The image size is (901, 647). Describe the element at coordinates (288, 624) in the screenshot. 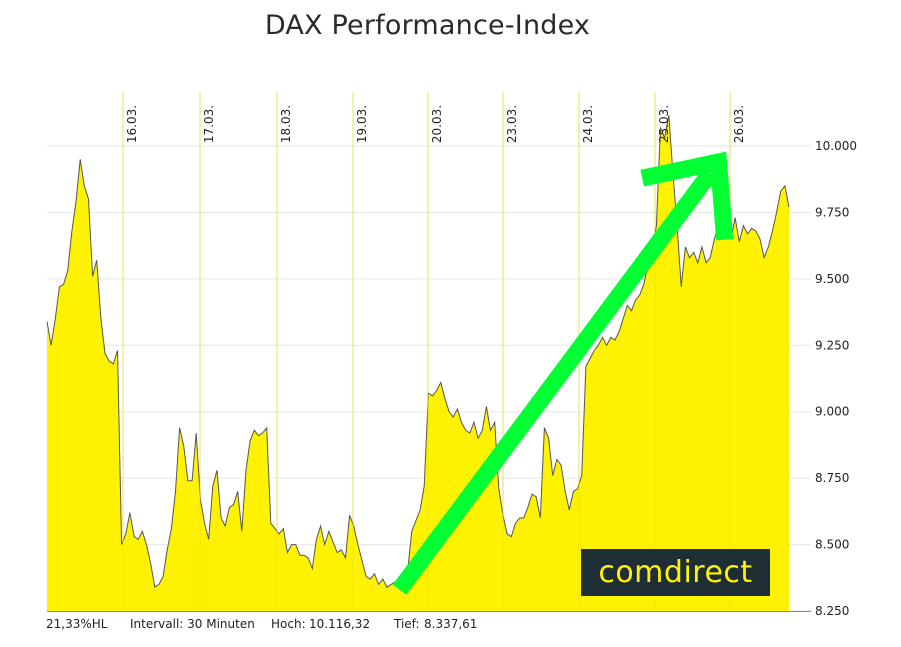

I see `high-label: Hoch:` at that location.